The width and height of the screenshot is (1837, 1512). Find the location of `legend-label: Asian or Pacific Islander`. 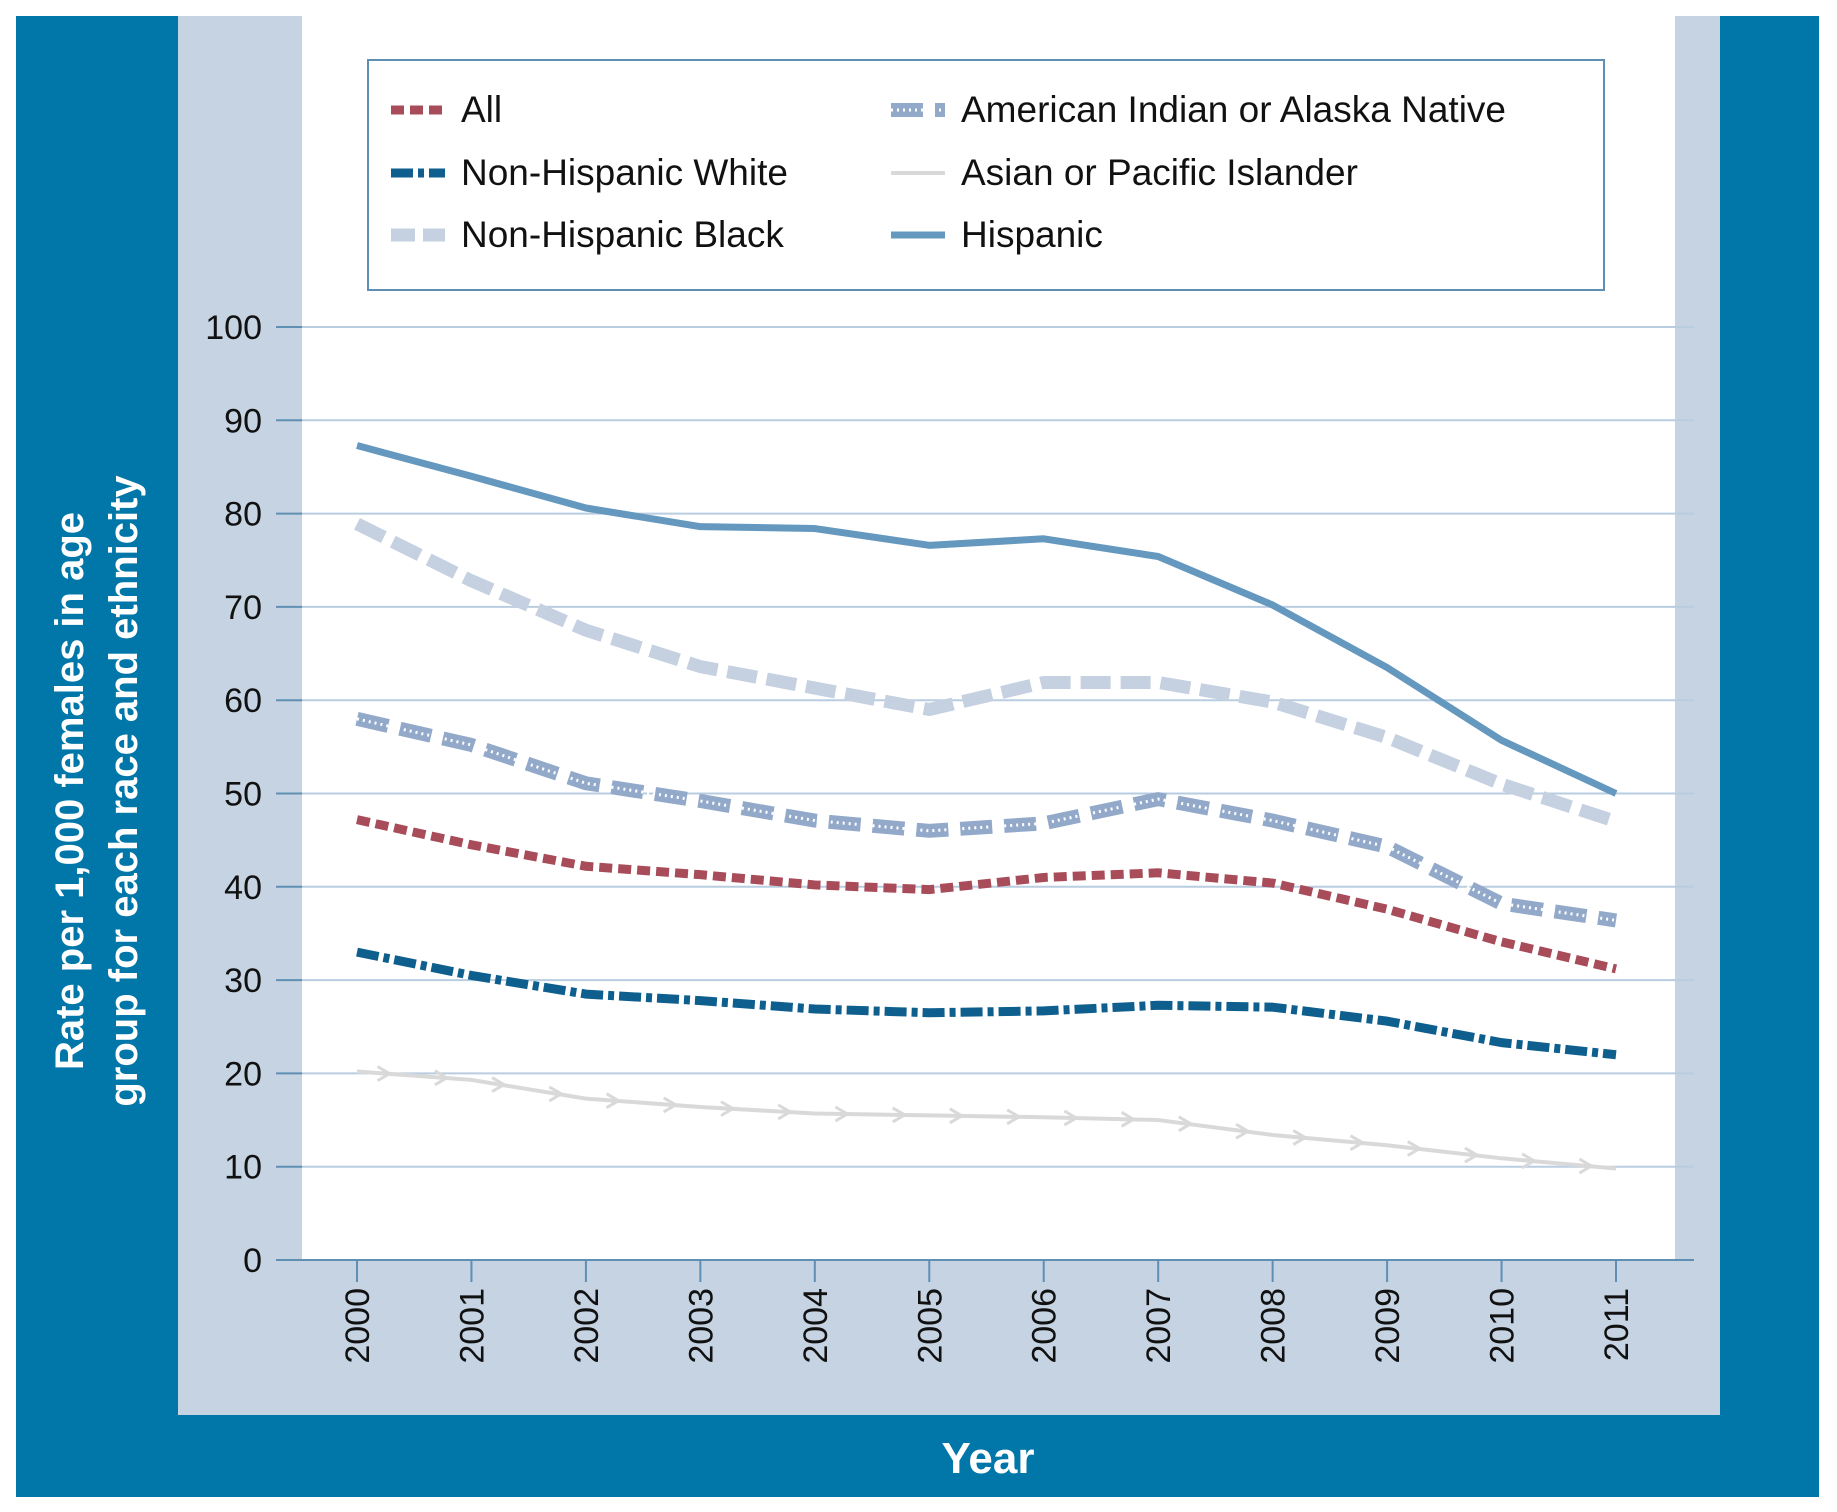

legend-label: Asian or Pacific Islander is located at coordinates (1159, 172).